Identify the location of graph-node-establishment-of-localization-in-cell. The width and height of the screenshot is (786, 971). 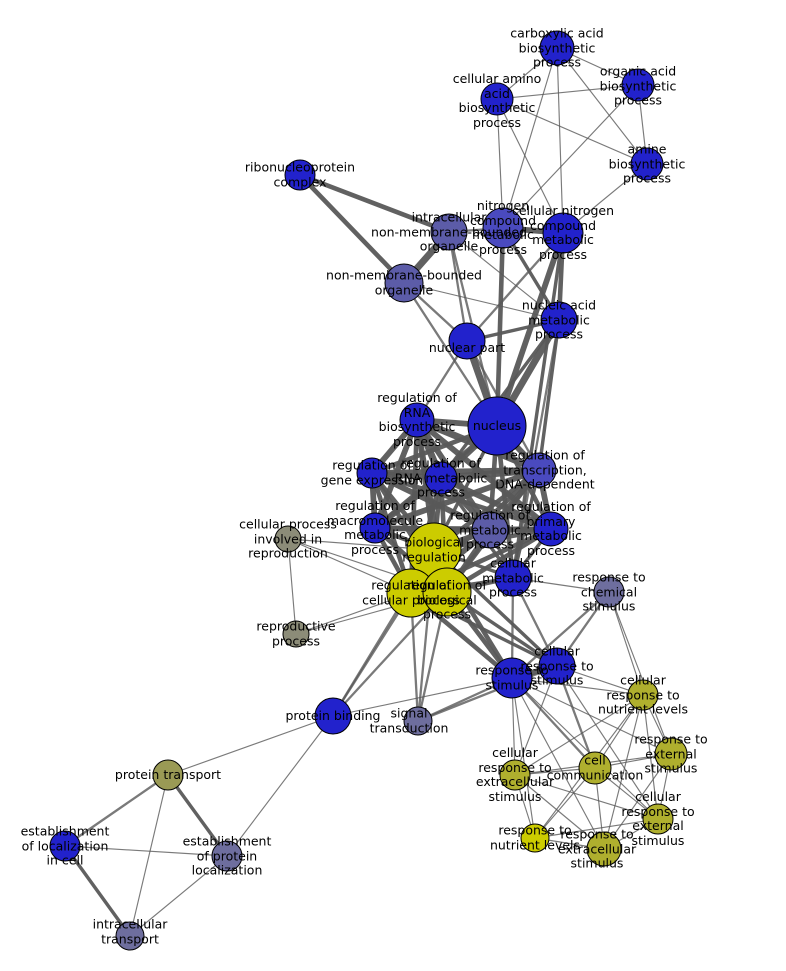
(65, 846).